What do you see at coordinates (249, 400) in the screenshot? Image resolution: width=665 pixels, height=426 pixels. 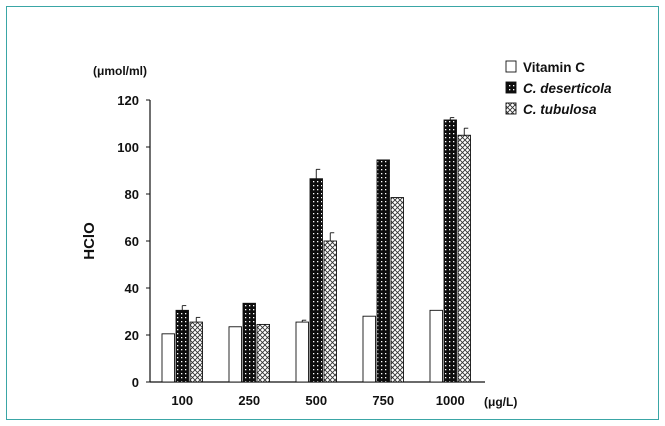 I see `x-tick-label: 250` at bounding box center [249, 400].